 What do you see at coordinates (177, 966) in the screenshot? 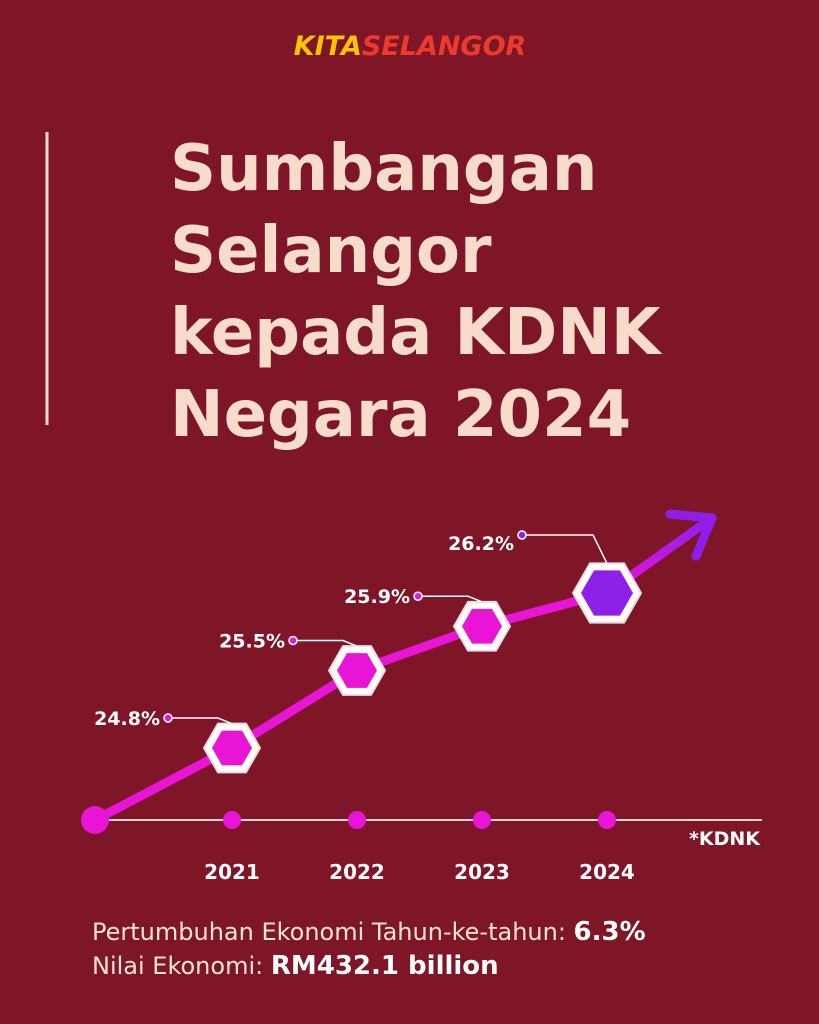
I see `footer-label: Nilai Ekonomi:` at bounding box center [177, 966].